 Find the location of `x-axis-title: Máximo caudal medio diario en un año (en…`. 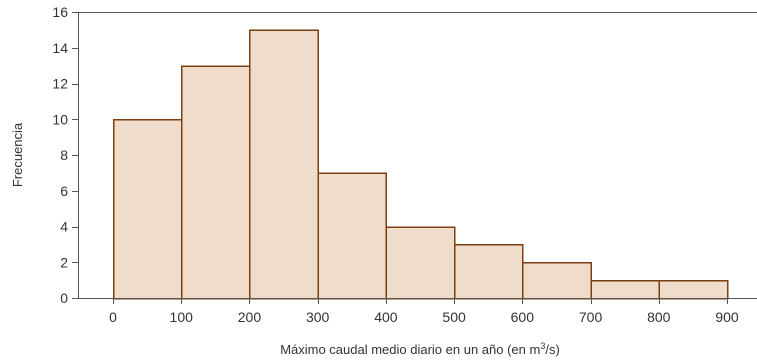

x-axis-title: Máximo caudal medio diario en un año (en… is located at coordinates (420, 349).